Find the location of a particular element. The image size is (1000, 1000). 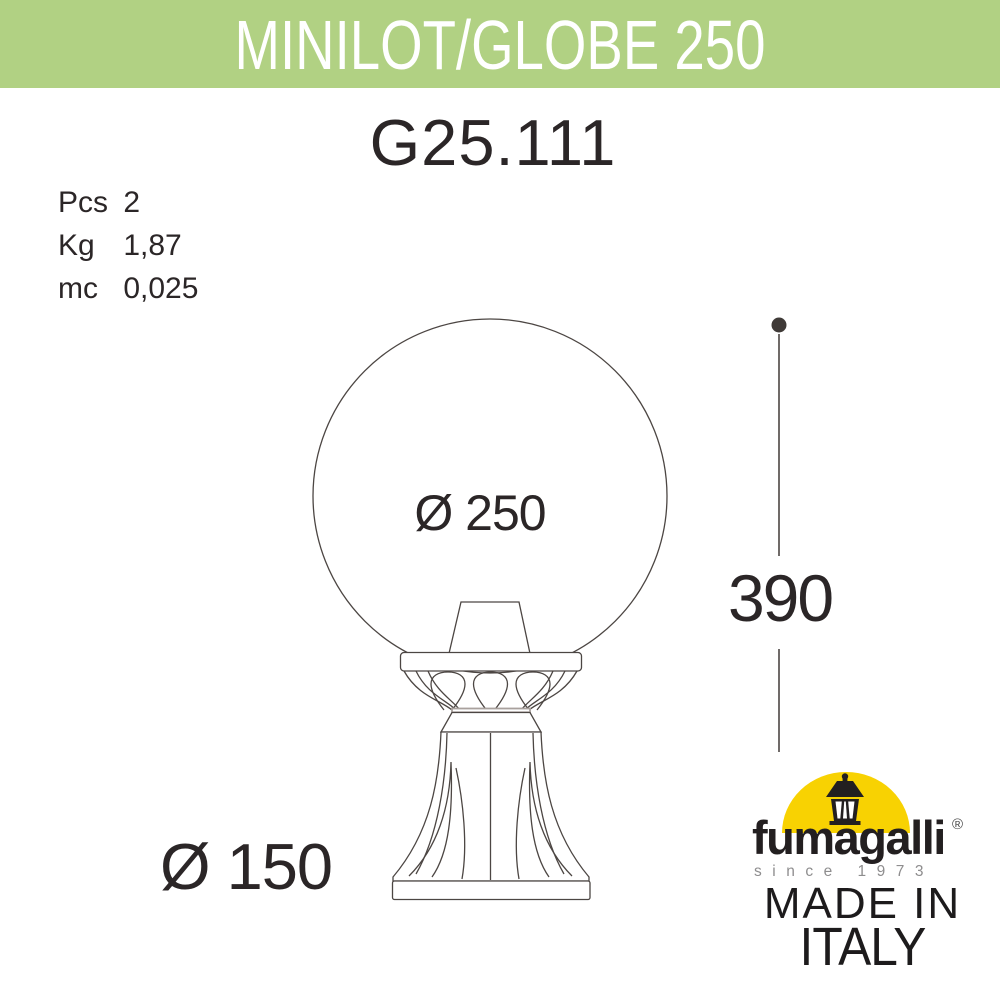

made-in-italy: MADE IN ITALY is located at coordinates (862, 928).